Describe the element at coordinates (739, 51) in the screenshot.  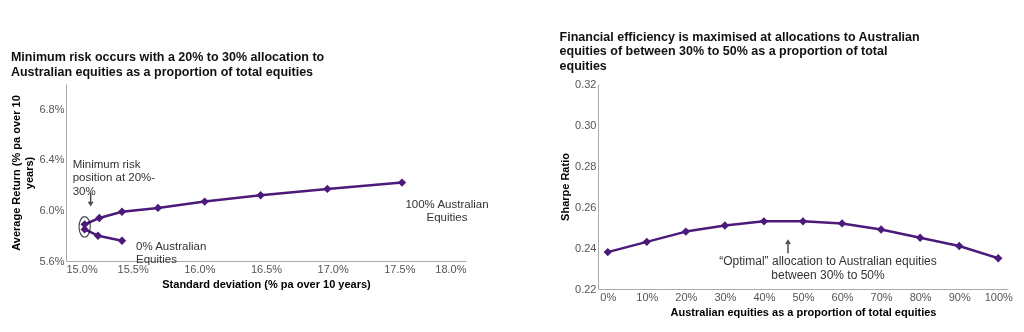
I see `chart-title: Financial efficiency is maximised at allocations to Australian equities of between 30% to 50% as a proportion of total equities` at that location.